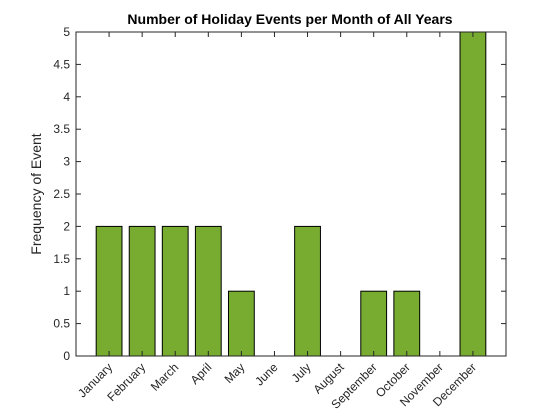  What do you see at coordinates (66, 226) in the screenshot?
I see `y-tick-label: 2` at bounding box center [66, 226].